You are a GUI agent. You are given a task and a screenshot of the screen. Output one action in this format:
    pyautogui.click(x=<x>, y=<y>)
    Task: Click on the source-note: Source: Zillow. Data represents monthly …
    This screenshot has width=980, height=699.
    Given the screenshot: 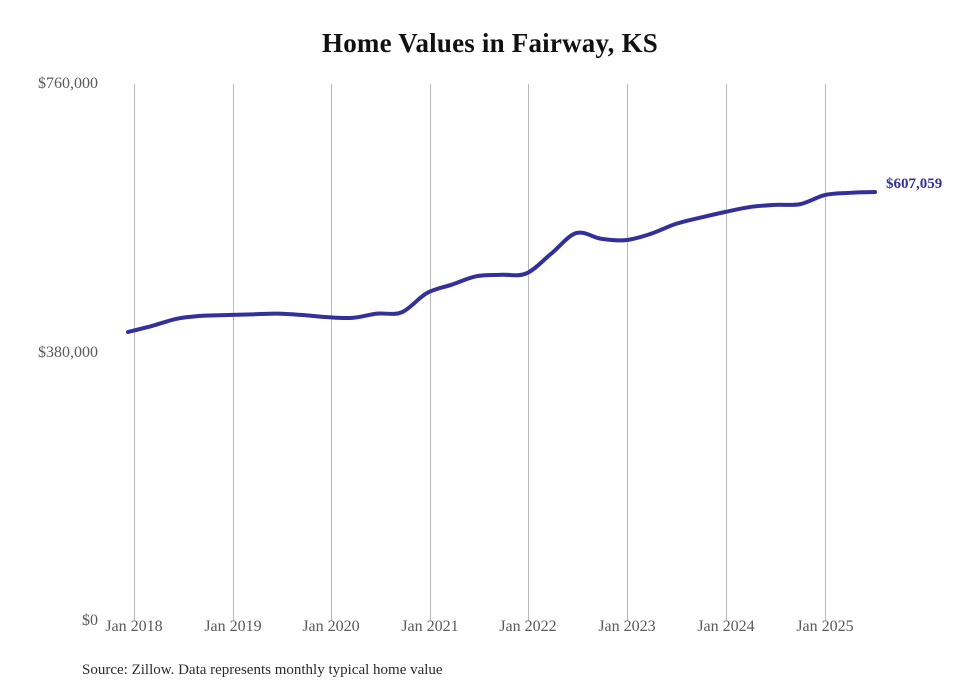 What is the action you would take?
    pyautogui.click(x=262, y=670)
    